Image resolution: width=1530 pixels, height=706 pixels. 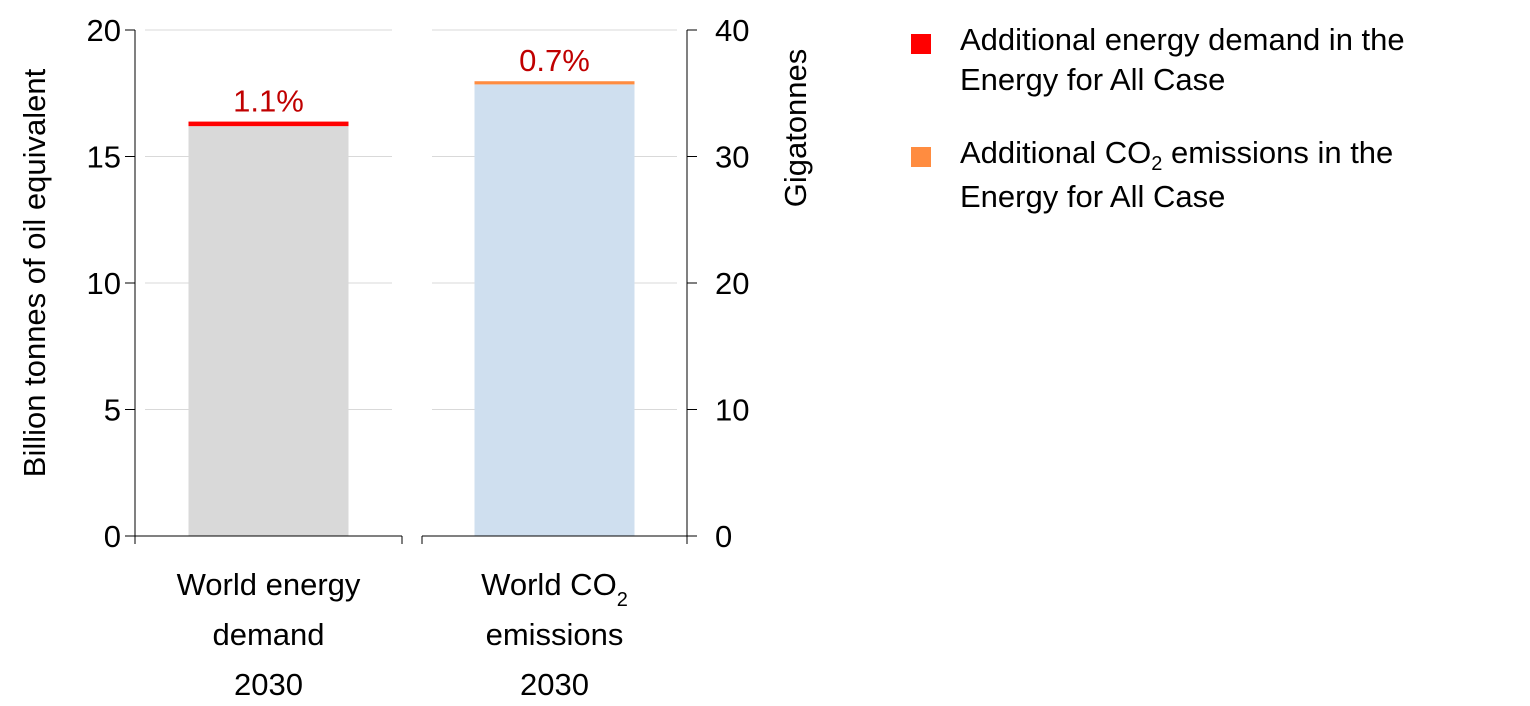 What do you see at coordinates (112, 536) in the screenshot?
I see `left-tick-label: 0` at bounding box center [112, 536].